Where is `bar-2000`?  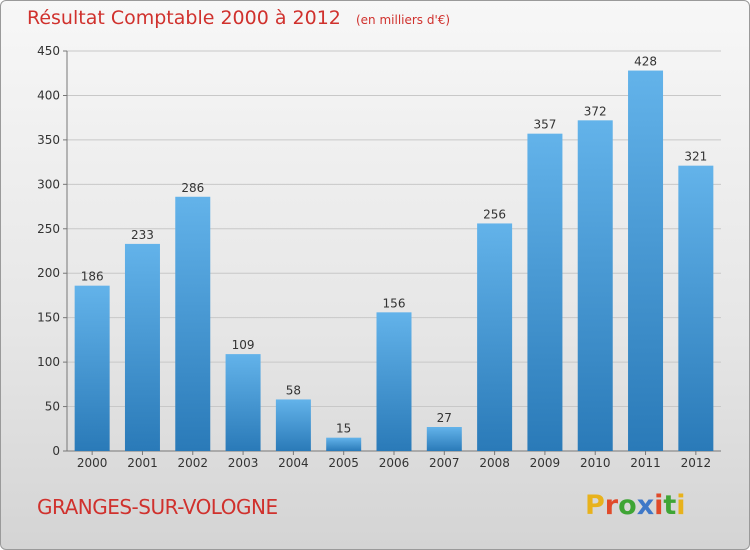 bar-2000 is located at coordinates (92, 368).